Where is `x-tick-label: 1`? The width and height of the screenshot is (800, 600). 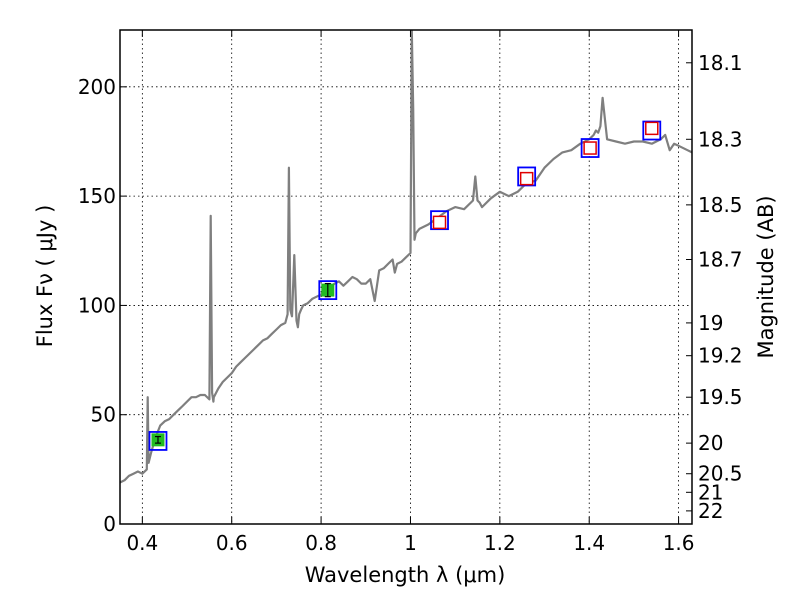
x-tick-label: 1 is located at coordinates (410, 543).